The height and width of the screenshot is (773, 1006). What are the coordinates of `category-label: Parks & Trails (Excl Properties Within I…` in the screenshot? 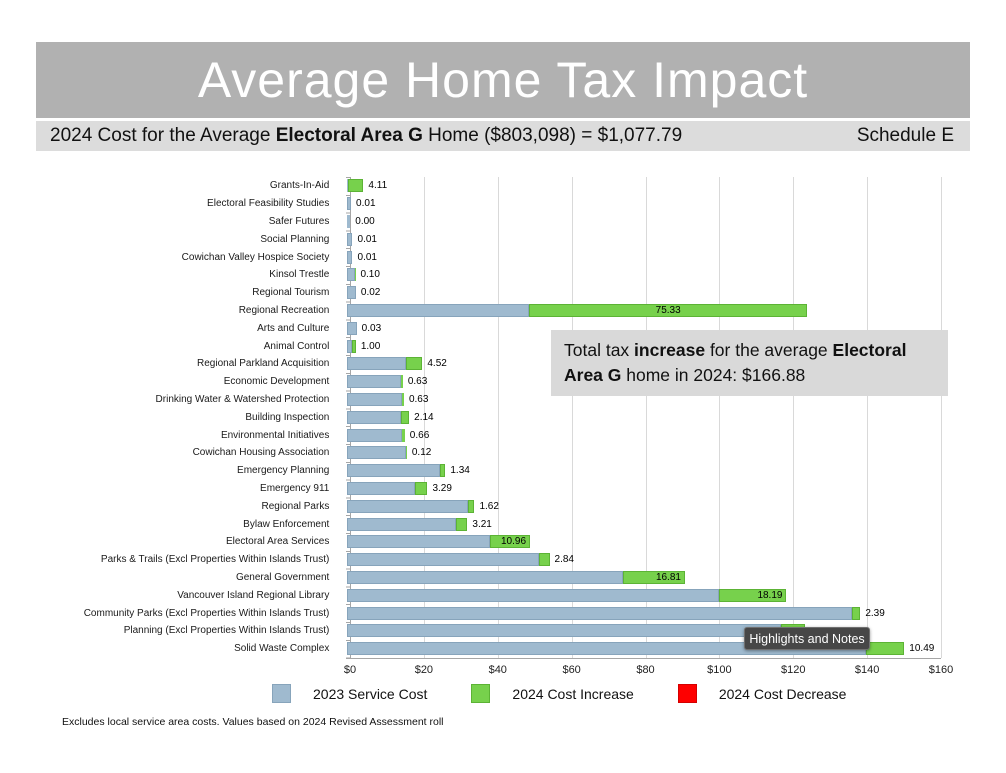 It's located at (215, 560).